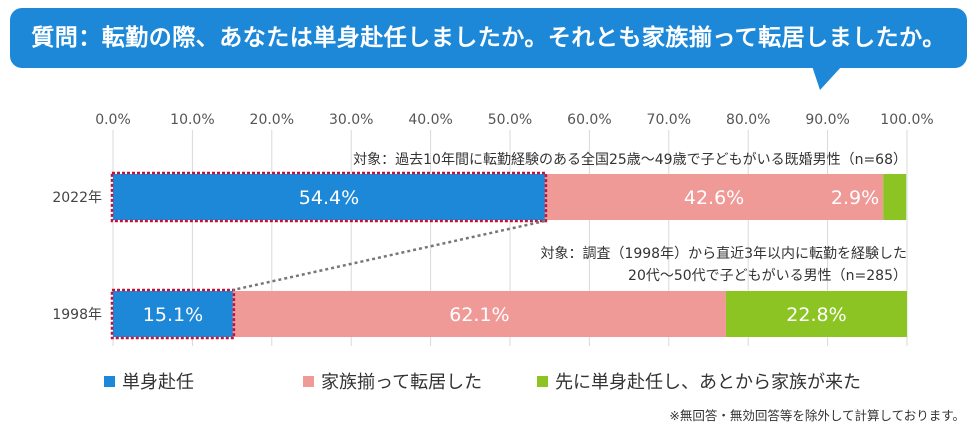  What do you see at coordinates (158, 382) in the screenshot?
I see `legend-label: 単身赴任` at bounding box center [158, 382].